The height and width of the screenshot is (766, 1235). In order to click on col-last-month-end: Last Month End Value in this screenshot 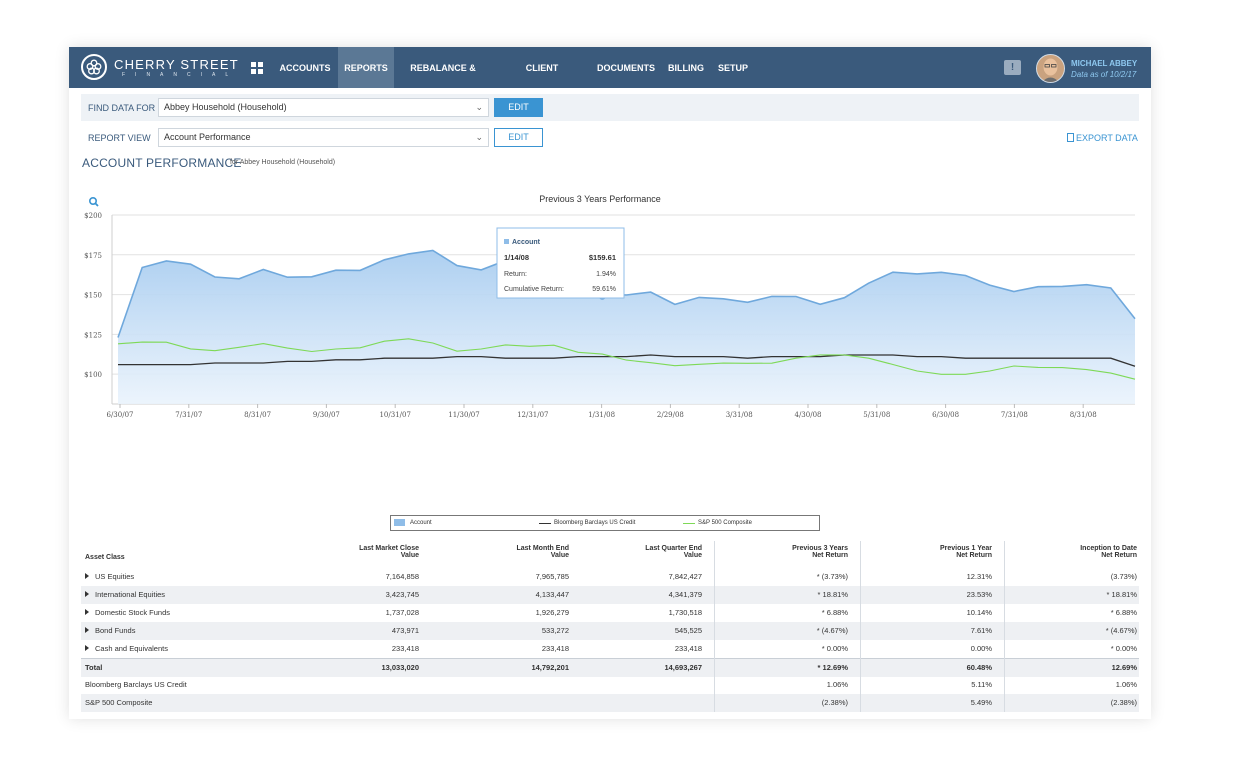, I will do `click(500, 558)`.